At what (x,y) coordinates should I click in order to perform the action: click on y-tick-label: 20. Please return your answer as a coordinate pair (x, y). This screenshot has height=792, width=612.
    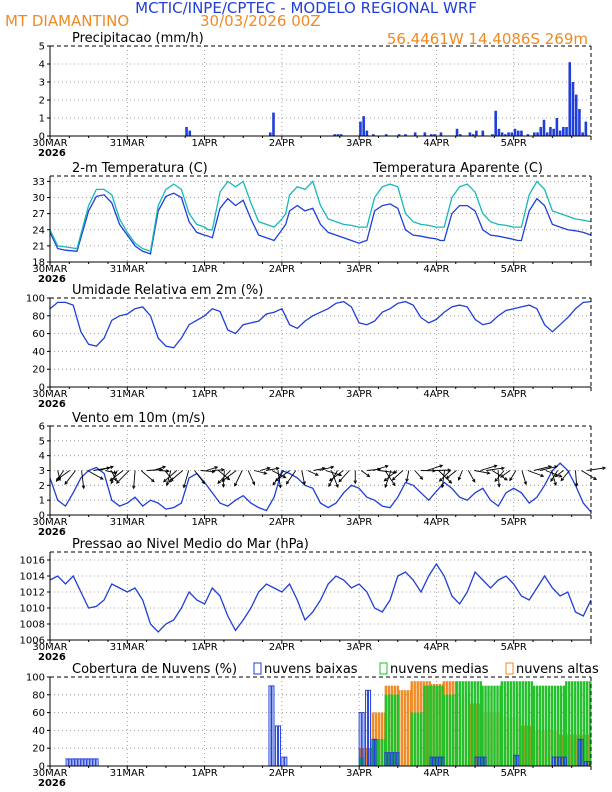
    Looking at the image, I should click on (38, 749).